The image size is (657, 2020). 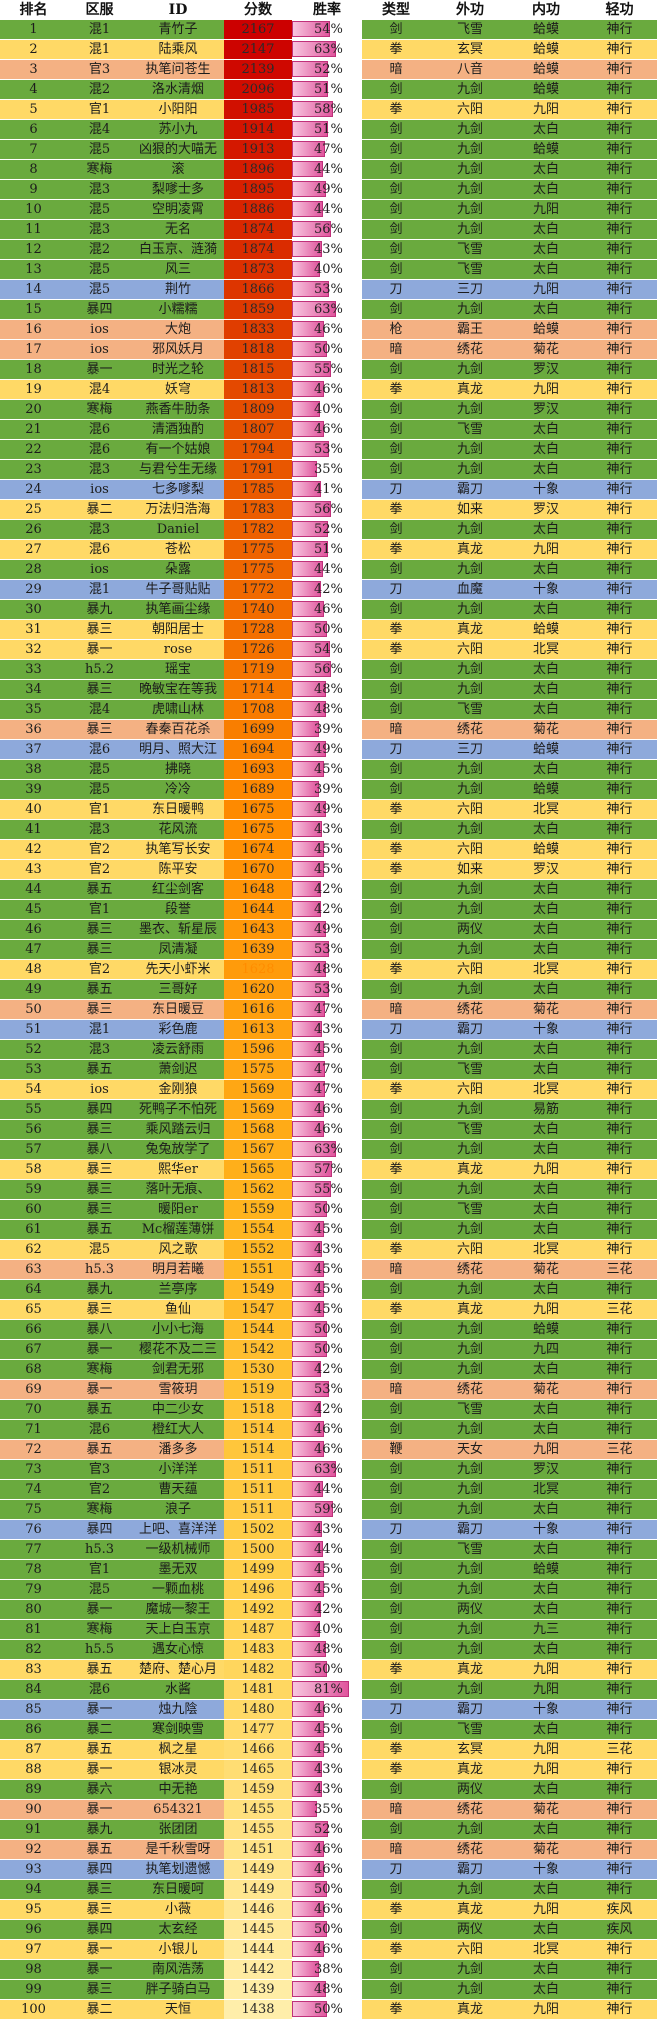 What do you see at coordinates (328, 949) in the screenshot?
I see `table-row: 47 暴三 凤清凝 1639 53% 剑九剑 太白 神行` at bounding box center [328, 949].